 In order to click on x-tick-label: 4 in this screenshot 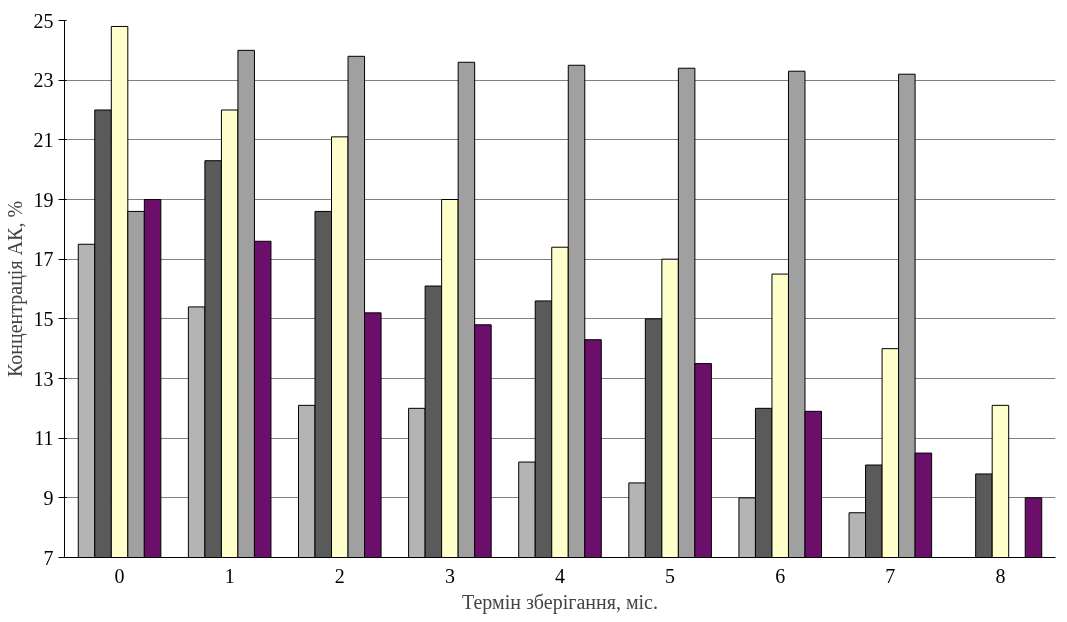, I will do `click(560, 575)`.